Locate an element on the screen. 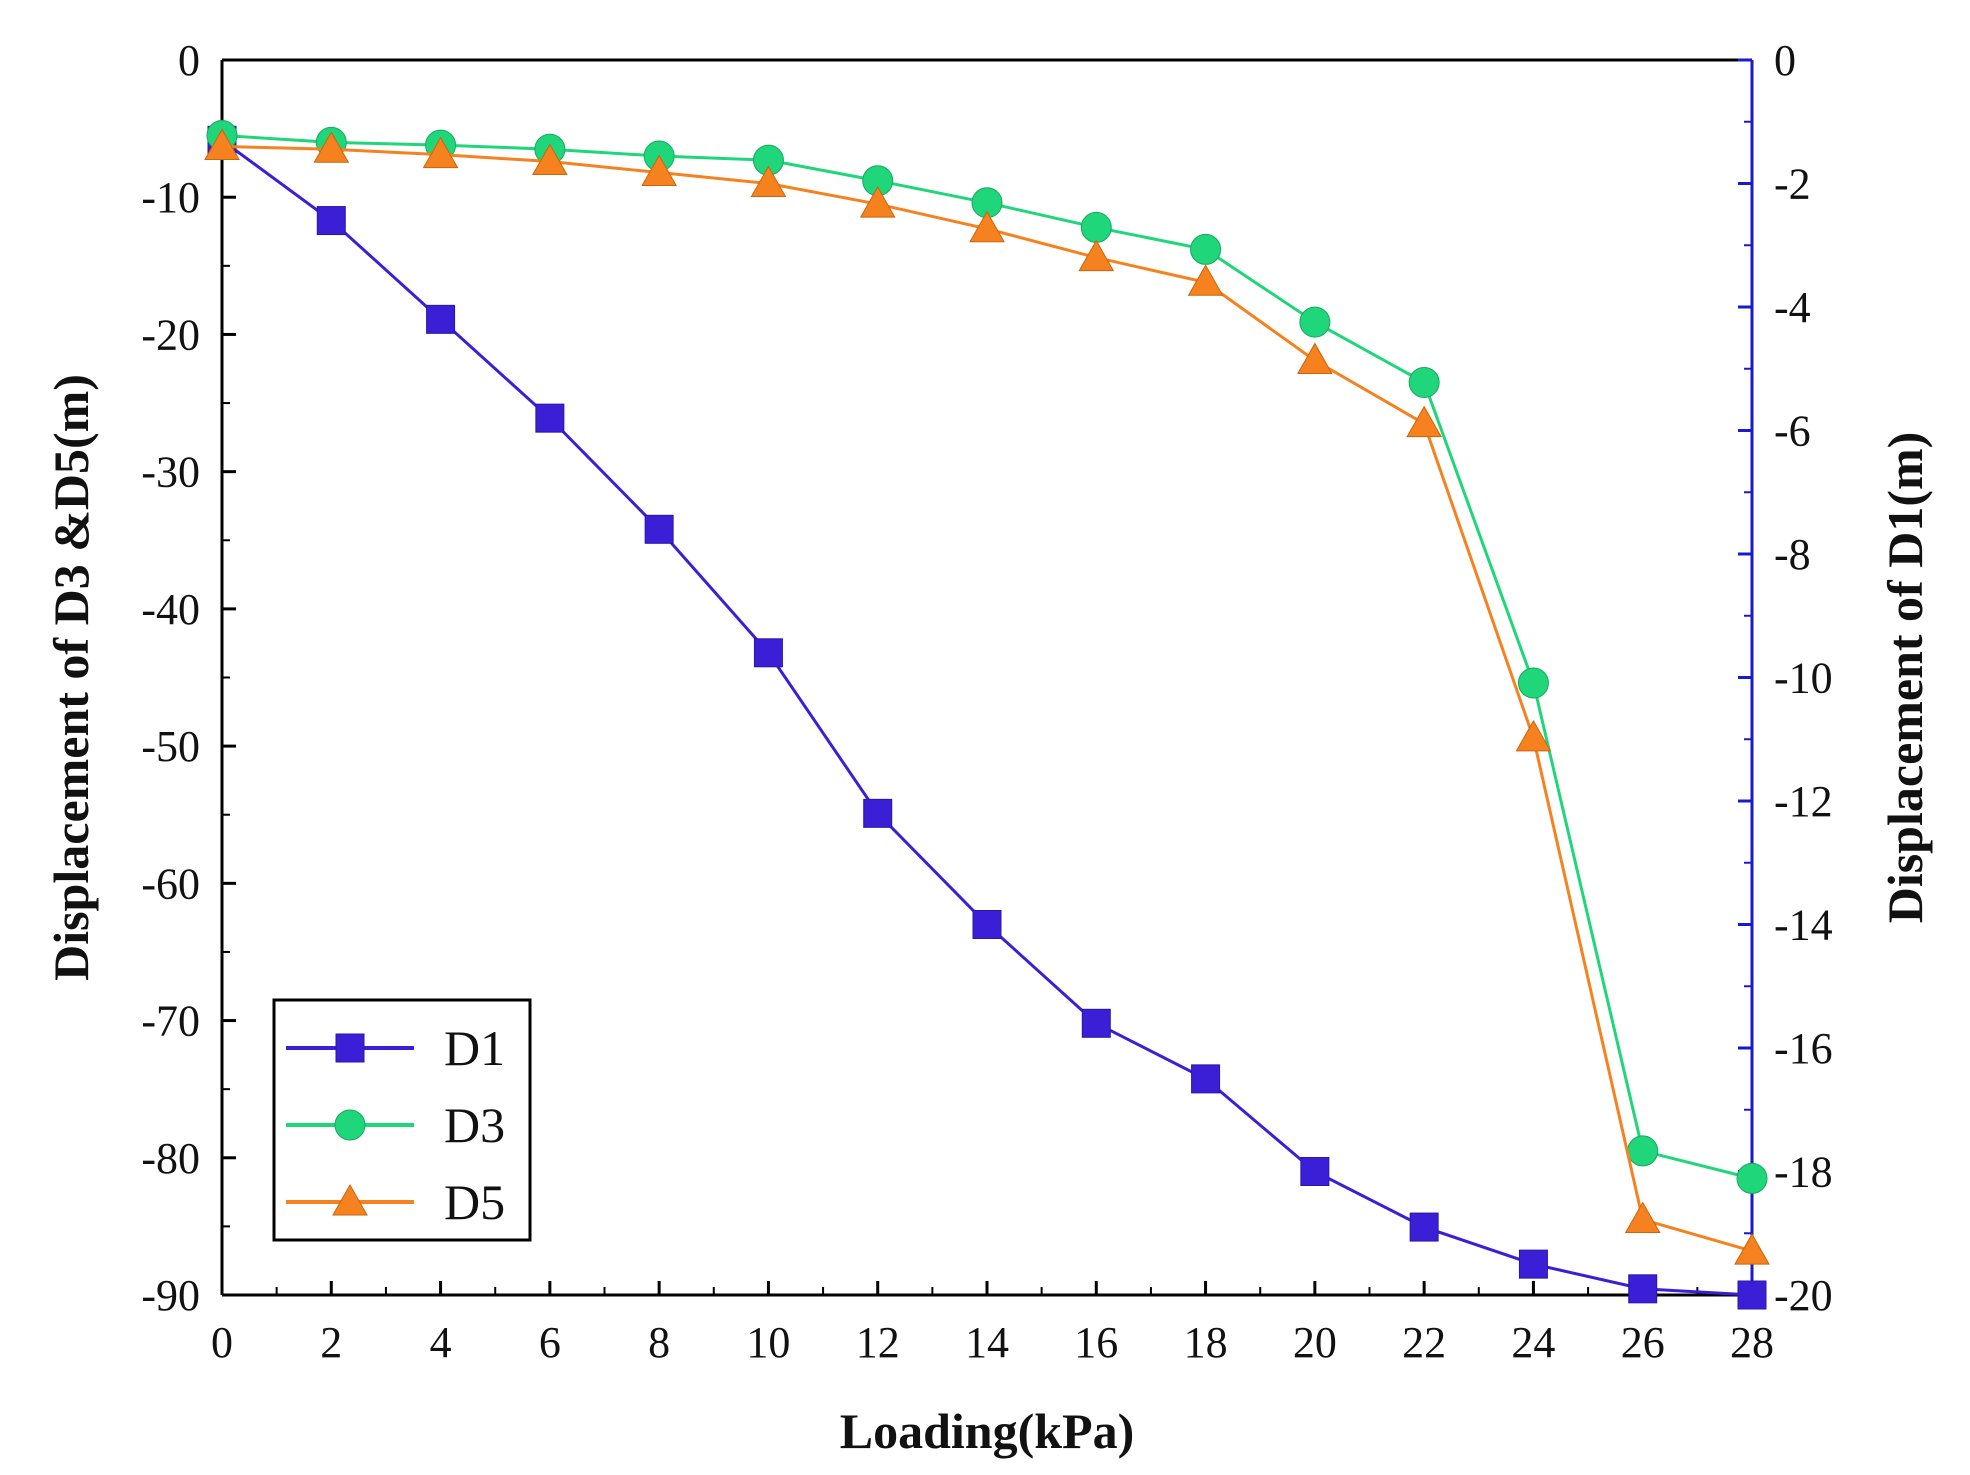  left-y-tick-label: -10 is located at coordinates (170, 197).